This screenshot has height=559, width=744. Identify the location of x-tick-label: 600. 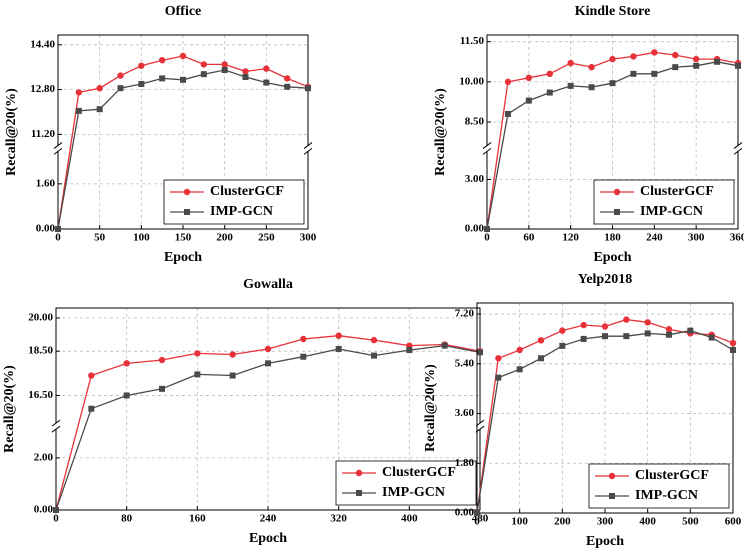
(733, 522).